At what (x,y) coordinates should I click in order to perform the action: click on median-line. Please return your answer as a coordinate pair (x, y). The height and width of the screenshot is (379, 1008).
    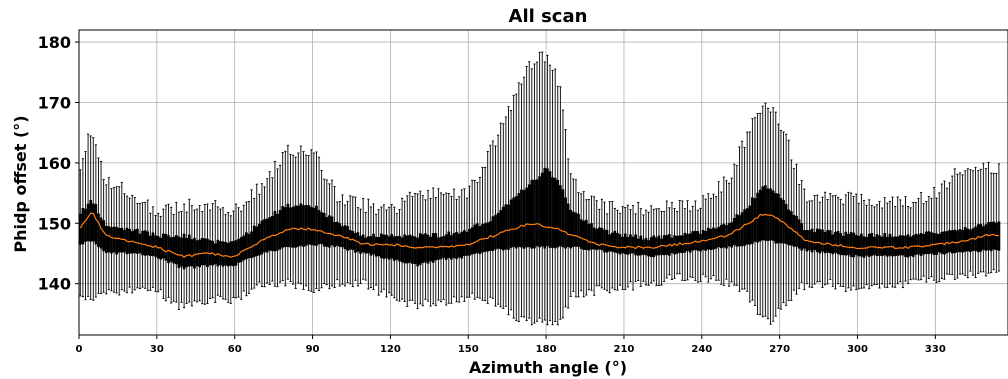
    Looking at the image, I should click on (539, 235).